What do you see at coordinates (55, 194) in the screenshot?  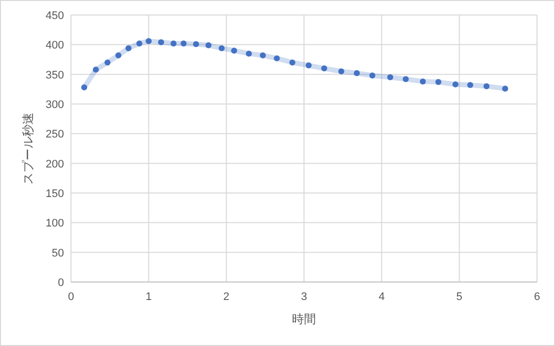 I see `y-tick-label: 150` at bounding box center [55, 194].